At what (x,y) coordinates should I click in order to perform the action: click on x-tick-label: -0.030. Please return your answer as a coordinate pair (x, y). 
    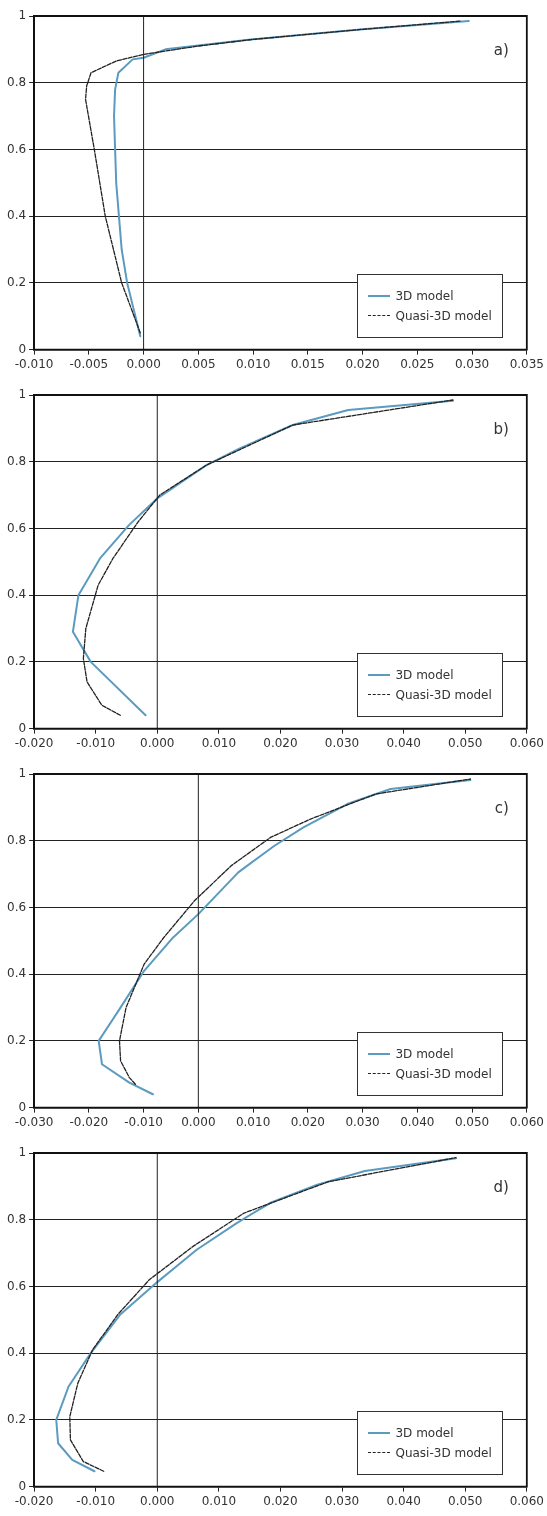
    Looking at the image, I should click on (34, 1121).